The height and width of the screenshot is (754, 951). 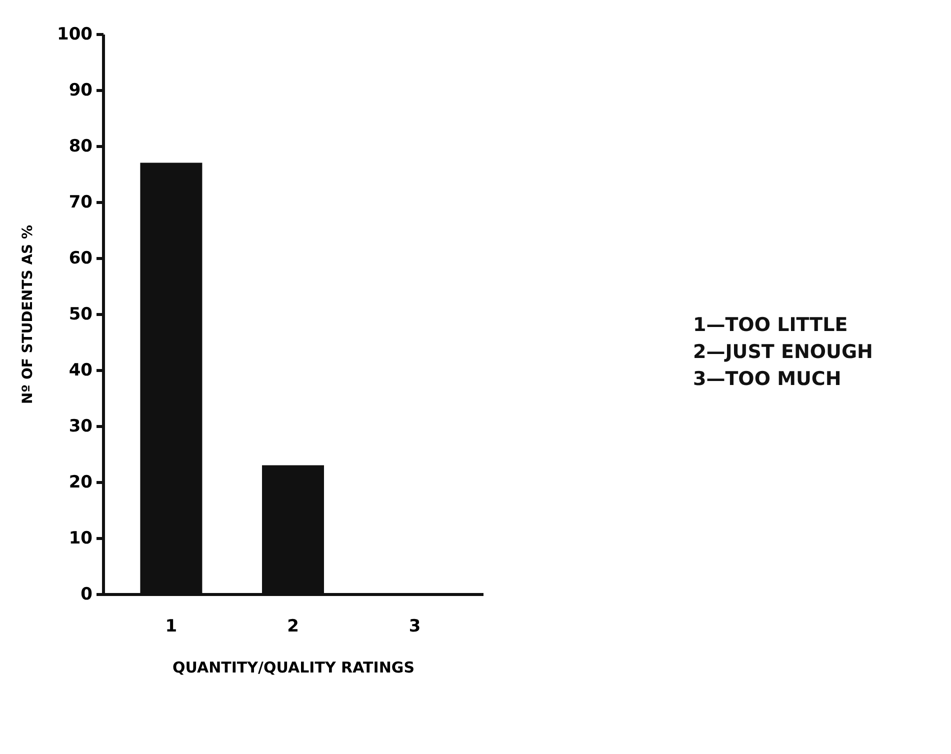 What do you see at coordinates (75, 34) in the screenshot?
I see `y-tick-label: 100` at bounding box center [75, 34].